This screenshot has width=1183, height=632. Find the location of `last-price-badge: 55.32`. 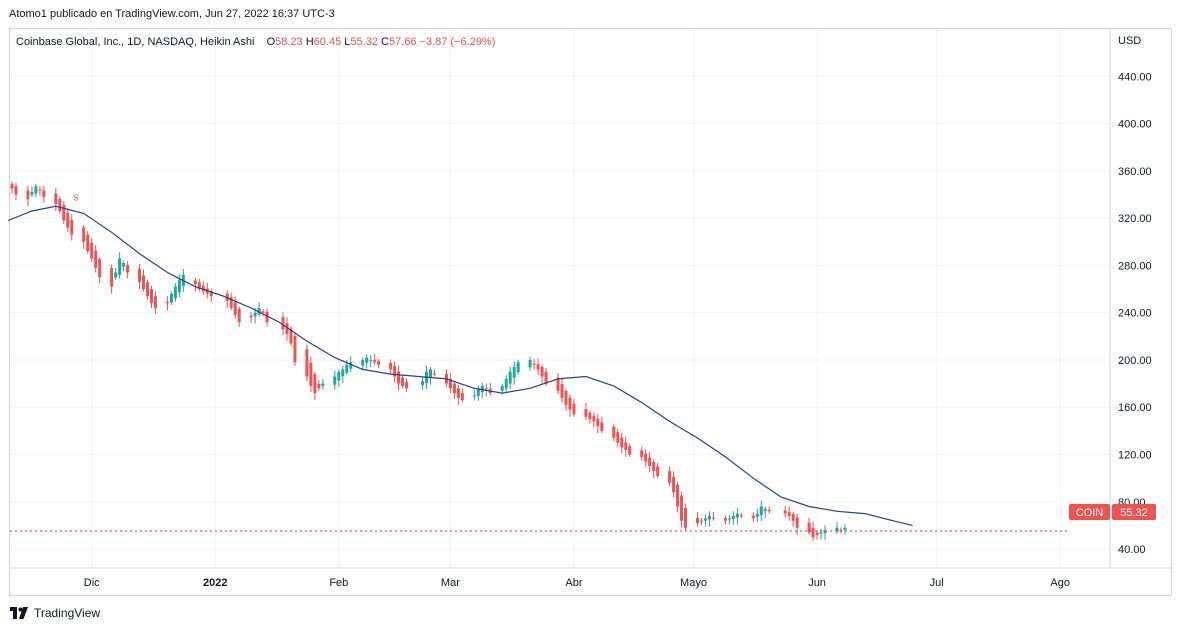

last-price-badge: 55.32 is located at coordinates (1134, 512).